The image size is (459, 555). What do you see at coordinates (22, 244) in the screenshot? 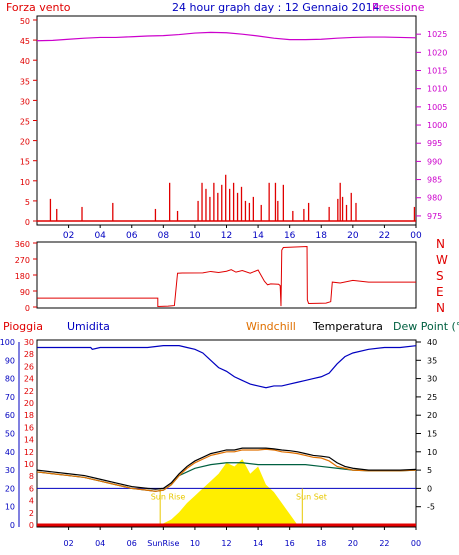
I see `direction-tick-label: 360` at bounding box center [22, 244].